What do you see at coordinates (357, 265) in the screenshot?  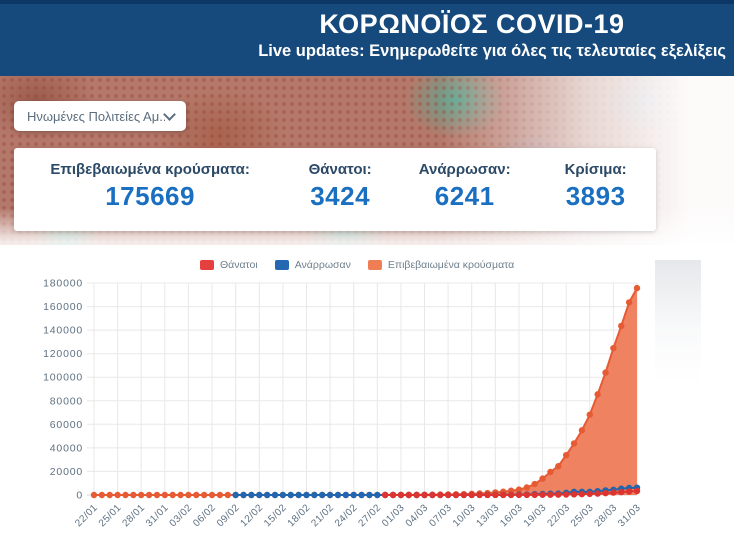 I see `chart-legend: Θάνατοι Ανάρρωσαν Επιβεβαιωμένα κρούσματα` at bounding box center [357, 265].